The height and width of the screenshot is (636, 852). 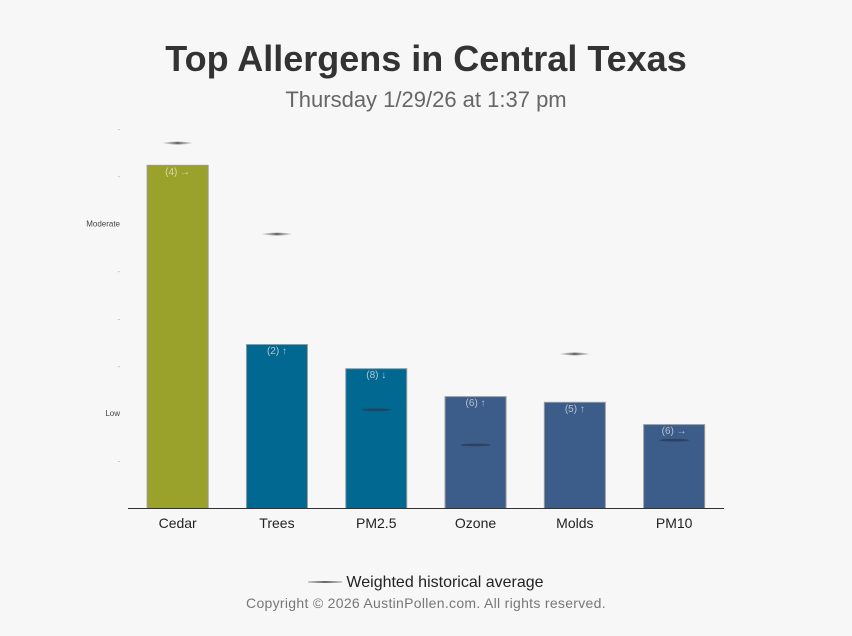 I want to click on bar-value-label: (6) ↑, so click(x=476, y=403).